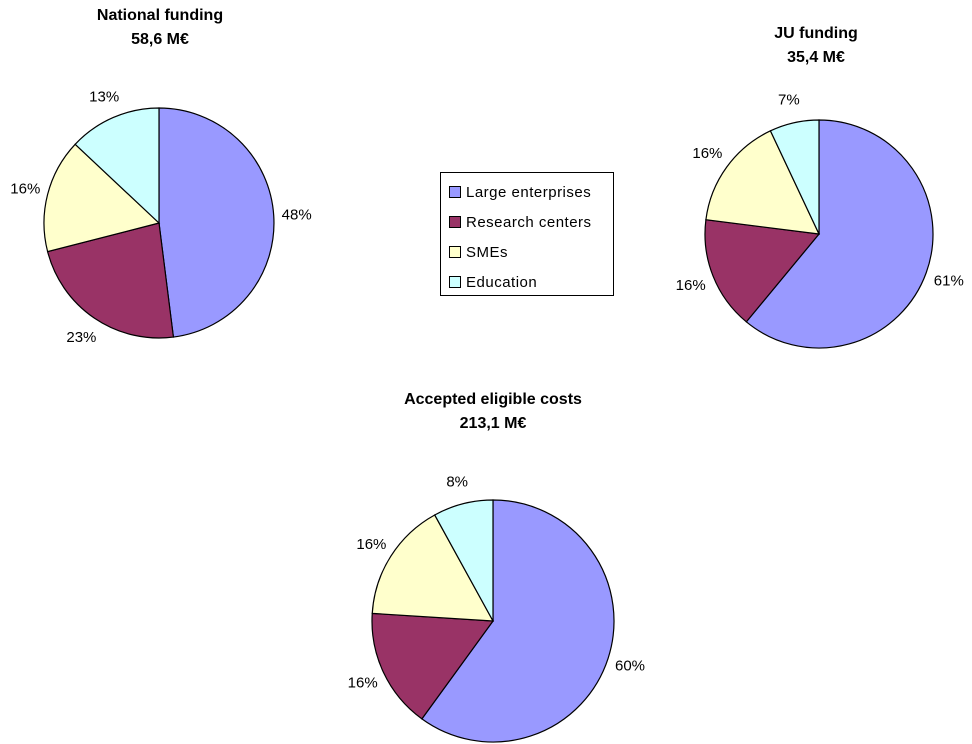  What do you see at coordinates (707, 153) in the screenshot?
I see `pie-label-ju-smes: 16%` at bounding box center [707, 153].